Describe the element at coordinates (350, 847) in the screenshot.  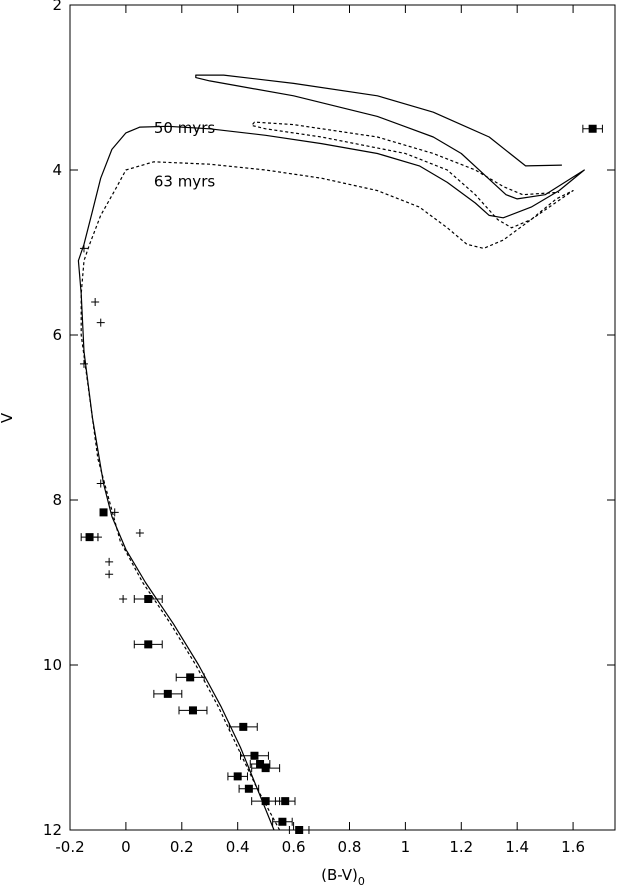
I see `x-tick-label: 0.8` at that location.